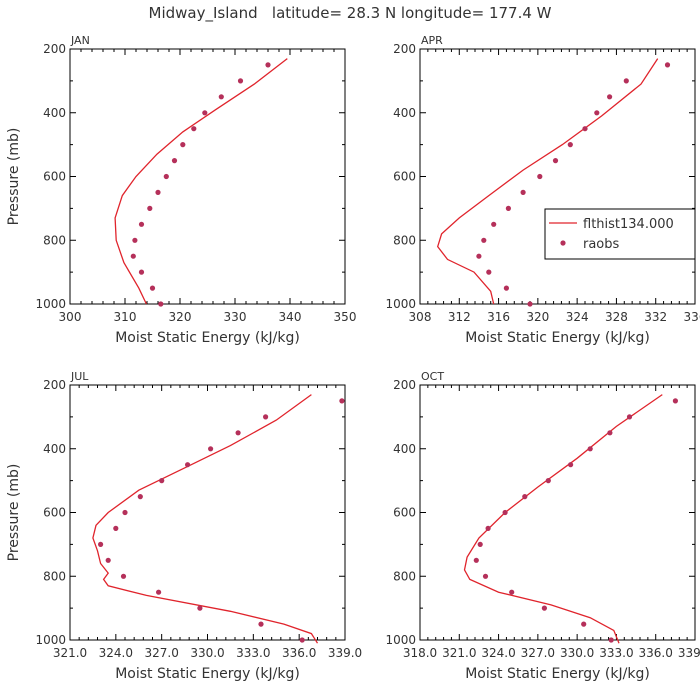  I want to click on x-tick-label: 340, so click(290, 317).